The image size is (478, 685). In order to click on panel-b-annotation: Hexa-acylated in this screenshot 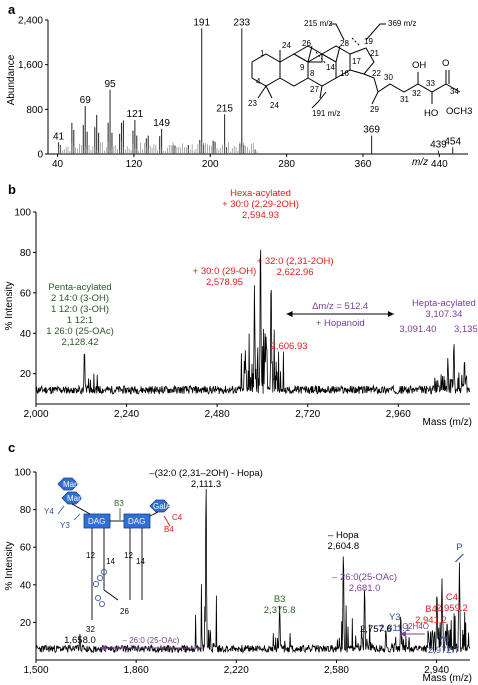, I will do `click(260, 193)`.